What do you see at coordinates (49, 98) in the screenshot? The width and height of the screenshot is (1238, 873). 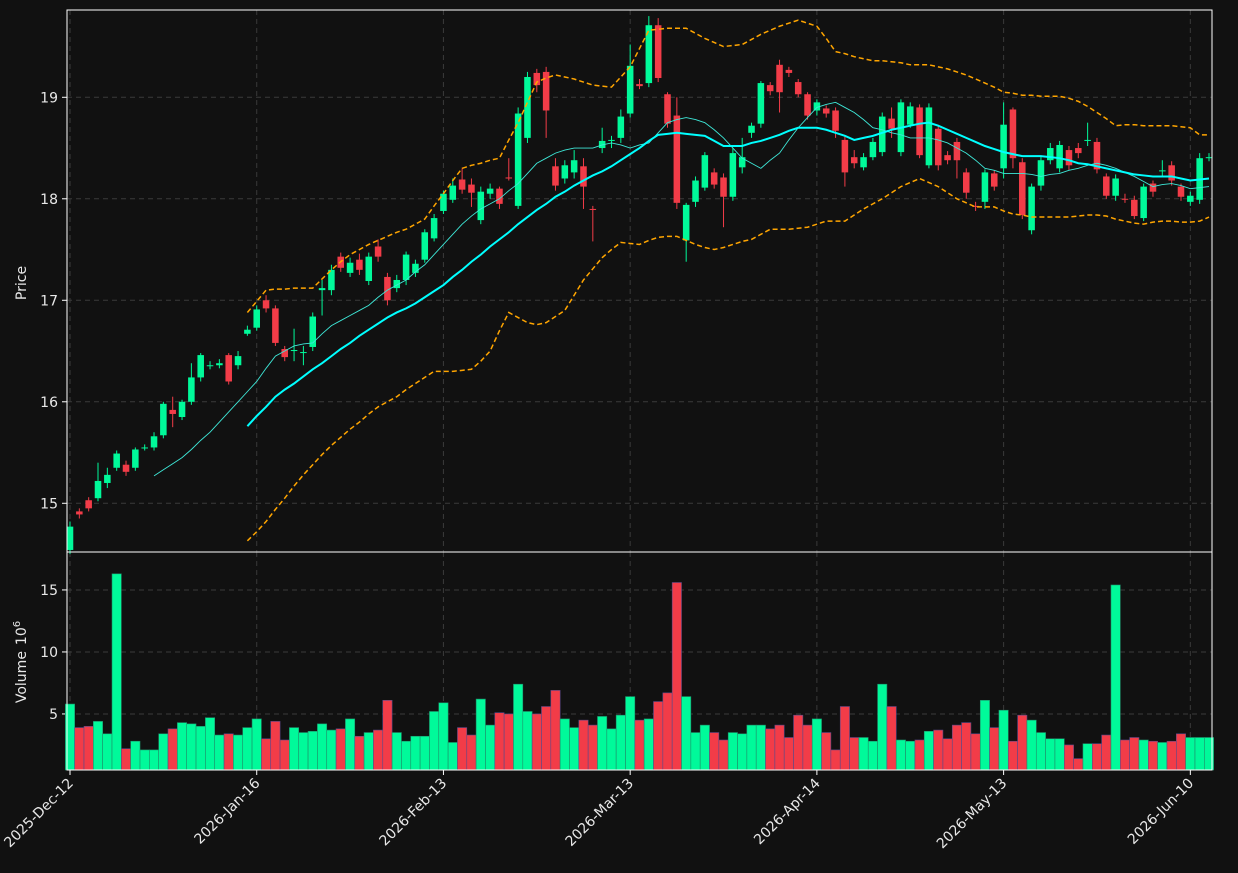 I see `y-tick-label: 19` at bounding box center [49, 98].